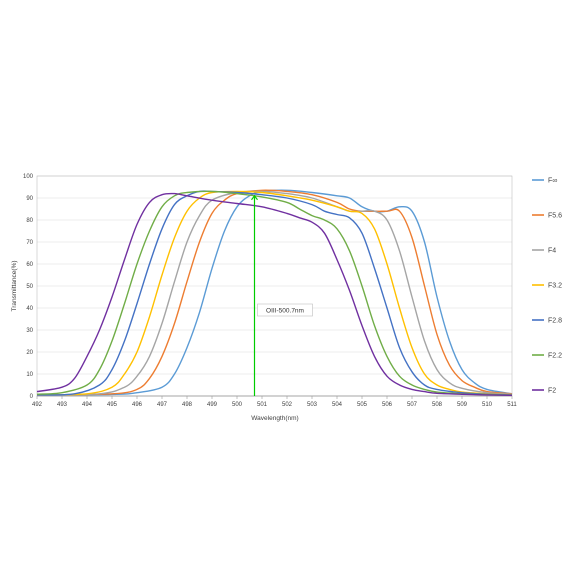 This screenshot has height=579, width=579. What do you see at coordinates (29, 199) in the screenshot?
I see `y-tick-label: 90` at bounding box center [29, 199].